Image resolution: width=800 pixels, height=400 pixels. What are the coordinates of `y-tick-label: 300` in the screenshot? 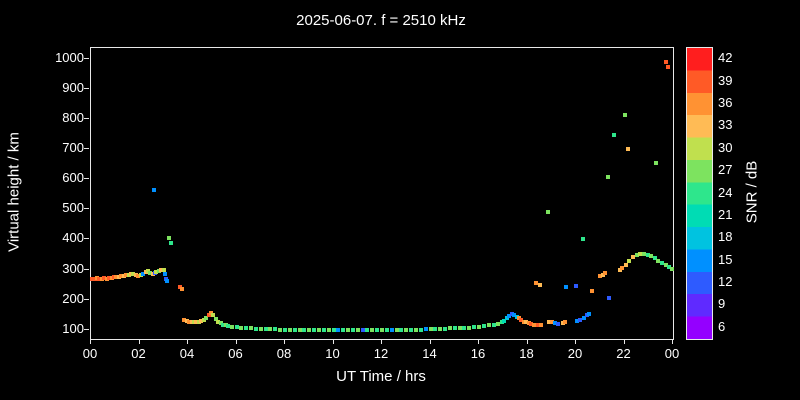 It's located at (73, 268).